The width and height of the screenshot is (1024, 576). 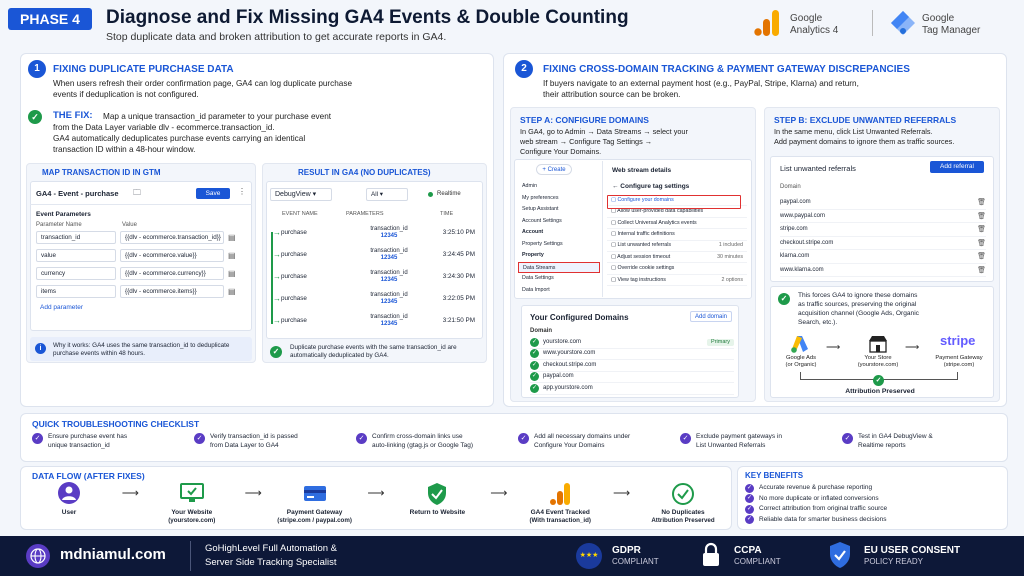 What do you see at coordinates (76, 291) in the screenshot?
I see `param-name-input: items` at bounding box center [76, 291].